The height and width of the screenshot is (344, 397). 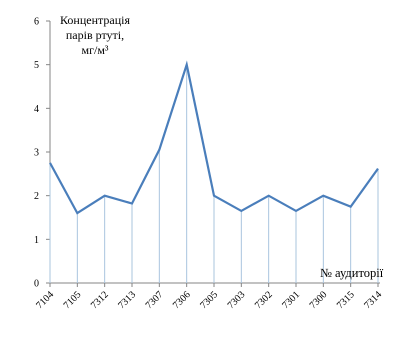 What do you see at coordinates (100, 300) in the screenshot?
I see `x-tick-label: 7312` at bounding box center [100, 300].